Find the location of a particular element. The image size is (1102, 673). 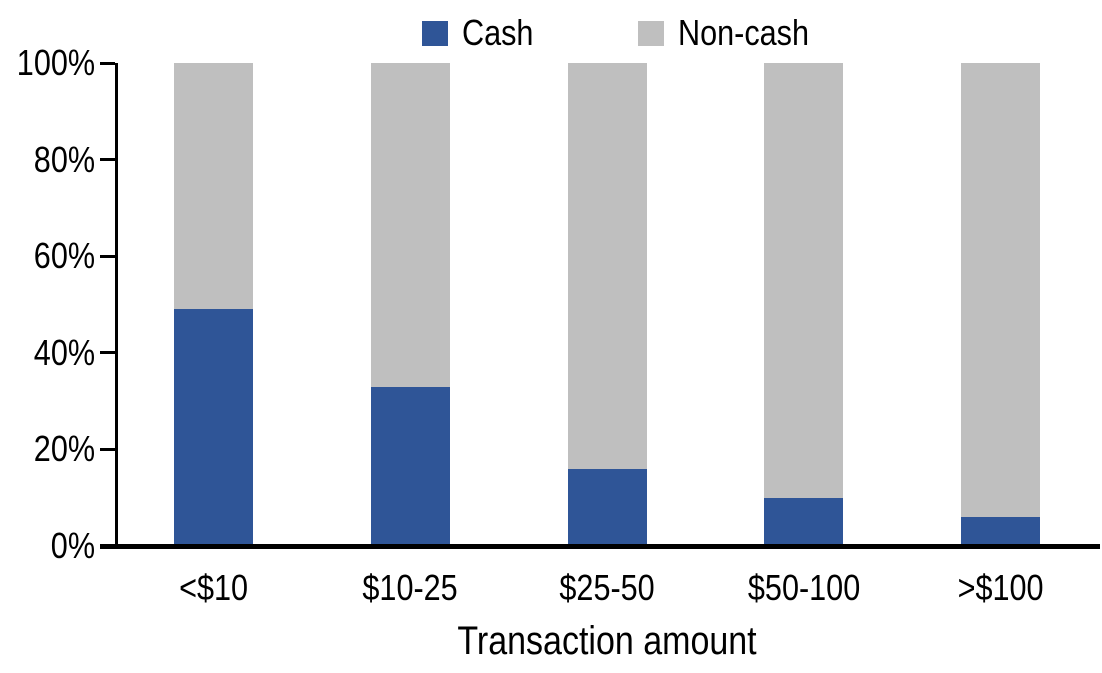

cash-series-swatch-icon is located at coordinates (435, 33).